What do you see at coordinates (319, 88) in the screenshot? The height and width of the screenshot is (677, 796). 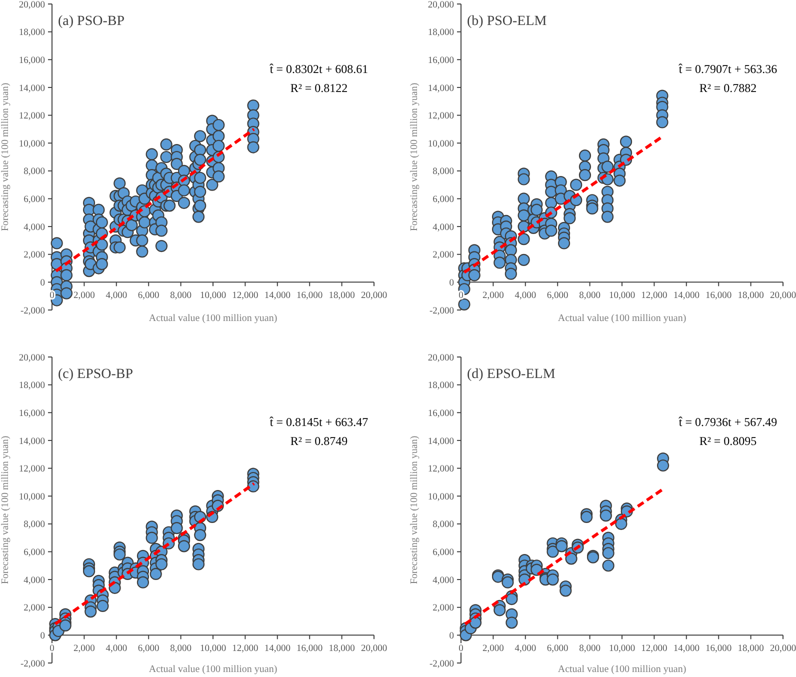 I see `annotation: R² = 0.8122` at bounding box center [319, 88].